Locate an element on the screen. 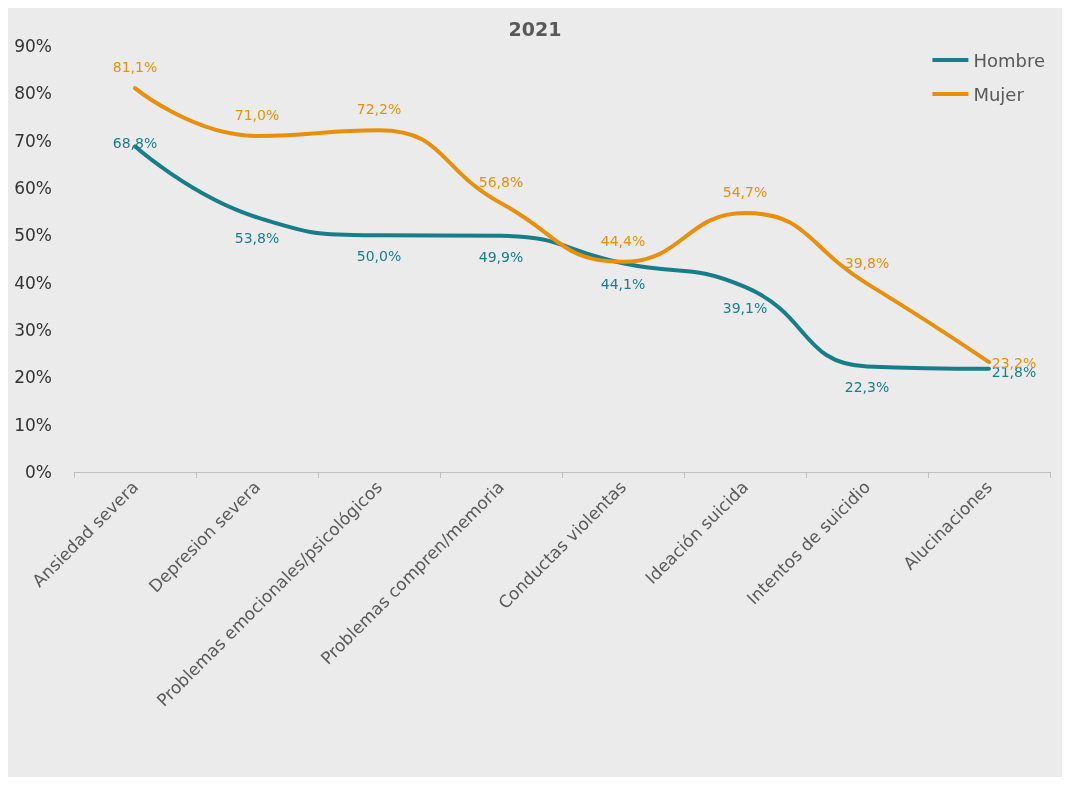 This screenshot has height=785, width=1070. chart-title: 2021 is located at coordinates (535, 28).